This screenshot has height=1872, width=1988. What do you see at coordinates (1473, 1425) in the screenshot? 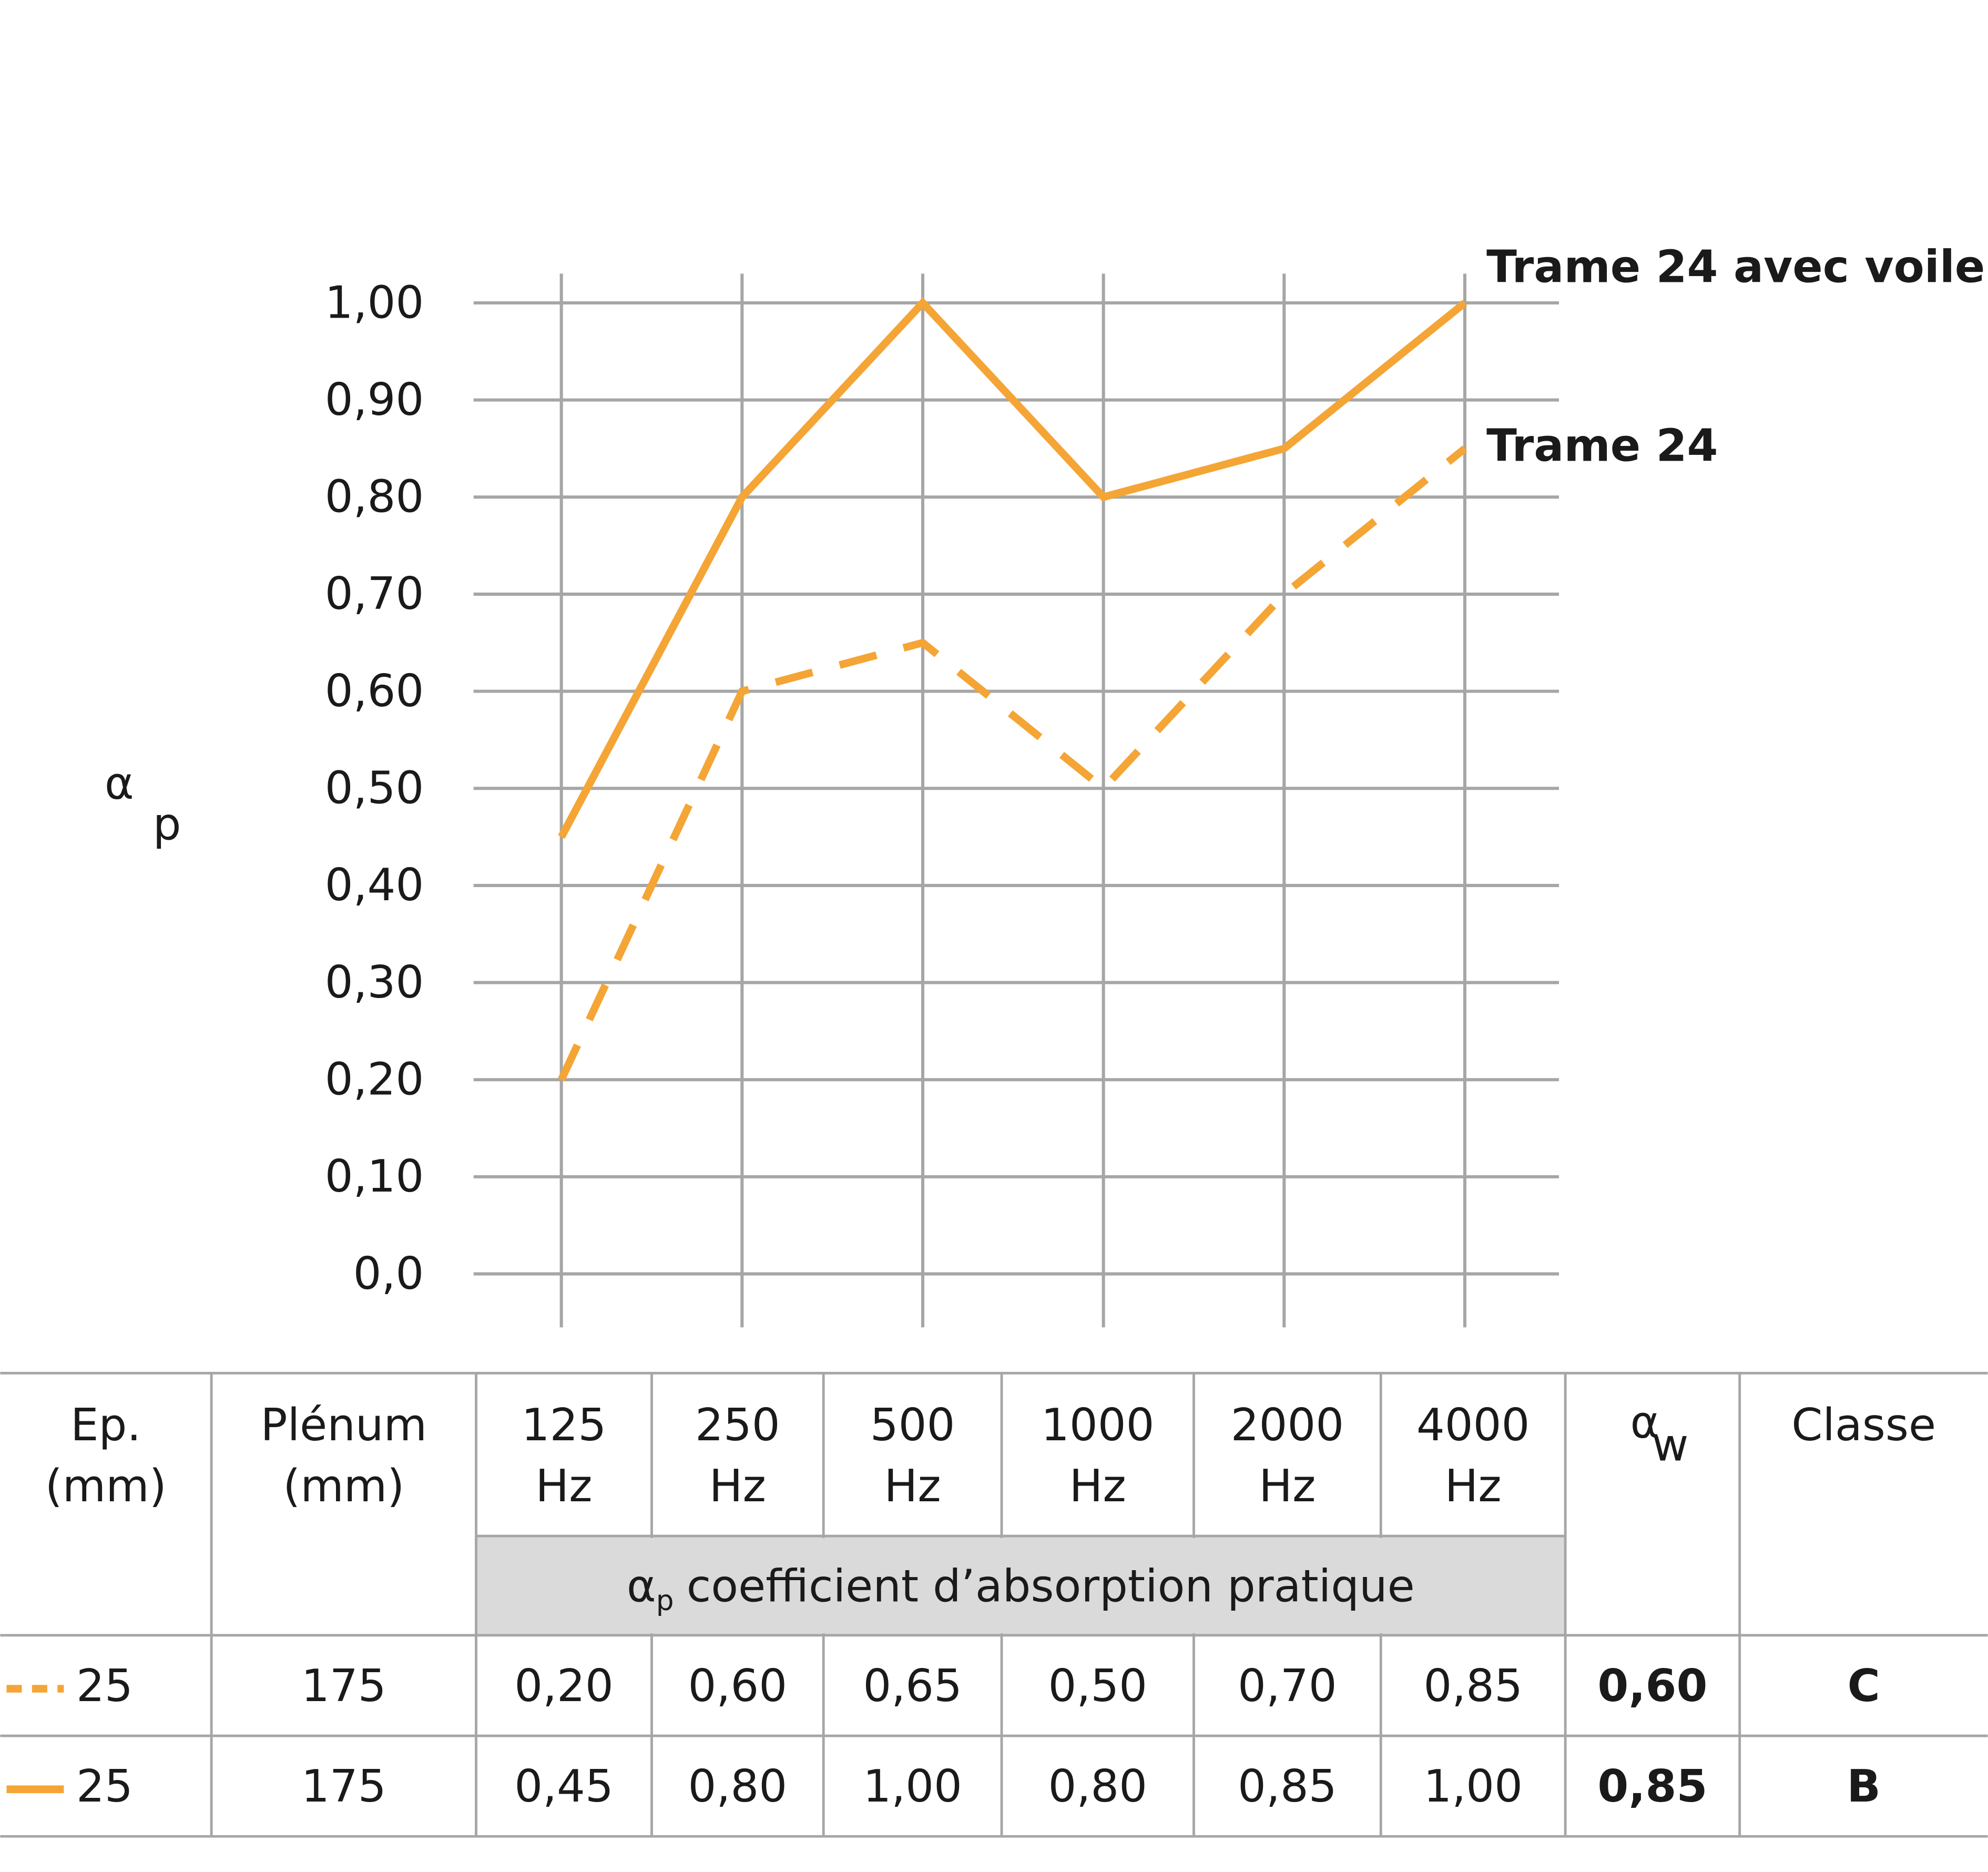
I see `header-cell: 4000` at bounding box center [1473, 1425].